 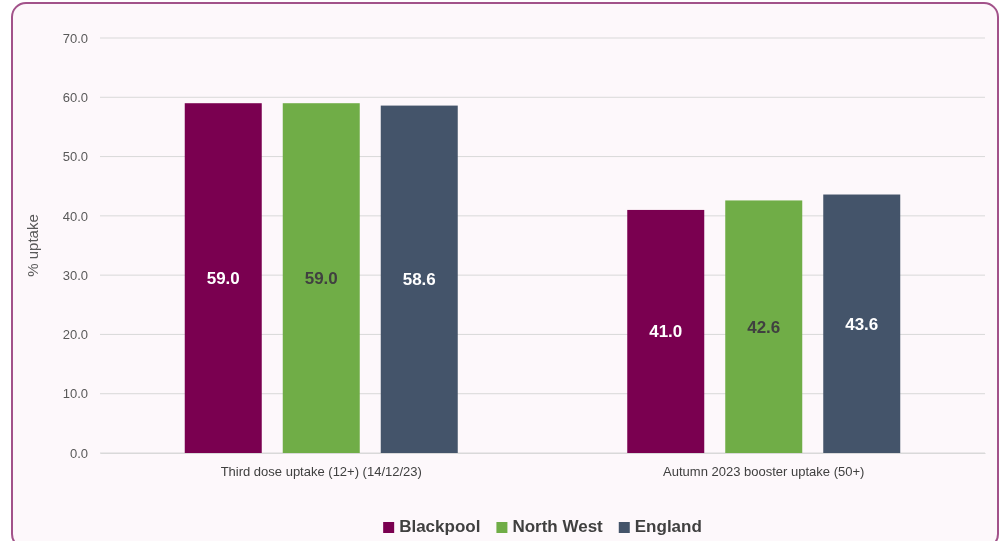 I want to click on y-tick-label: 70.0, so click(x=75, y=38).